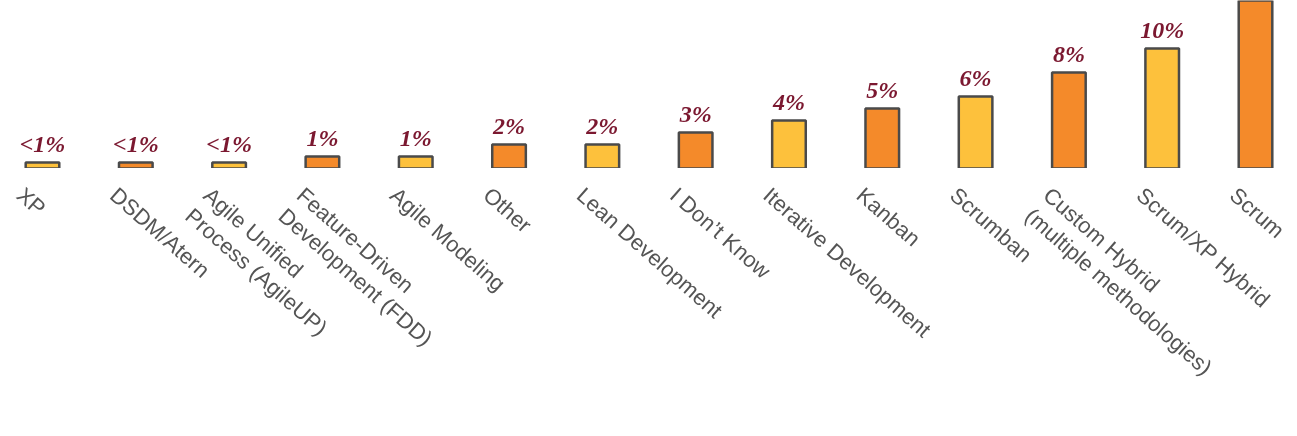 The width and height of the screenshot is (1297, 436). What do you see at coordinates (975, 77) in the screenshot?
I see `data-label: 6%` at bounding box center [975, 77].